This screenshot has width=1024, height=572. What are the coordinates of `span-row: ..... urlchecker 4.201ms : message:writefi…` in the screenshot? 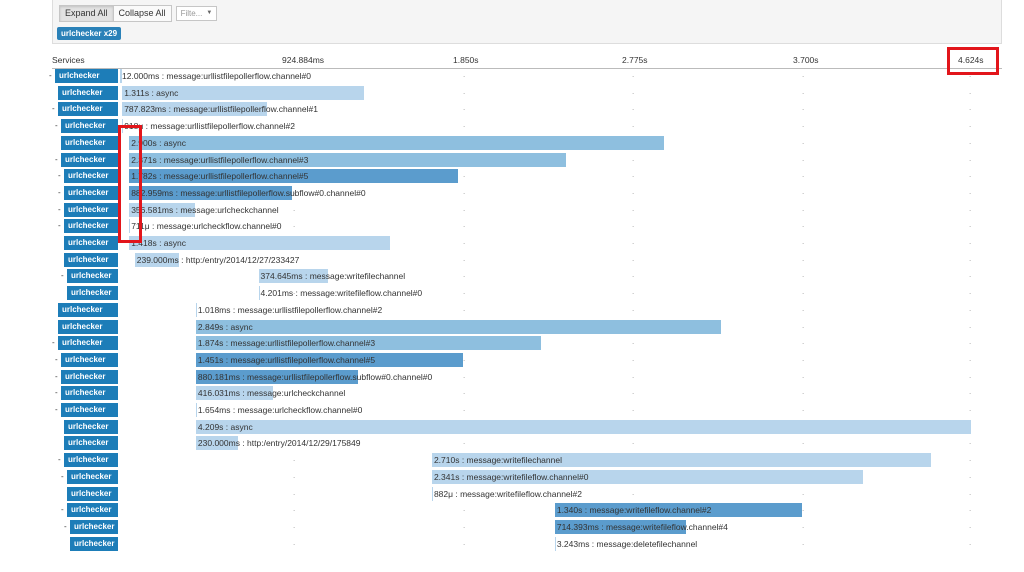 It's located at (512, 293).